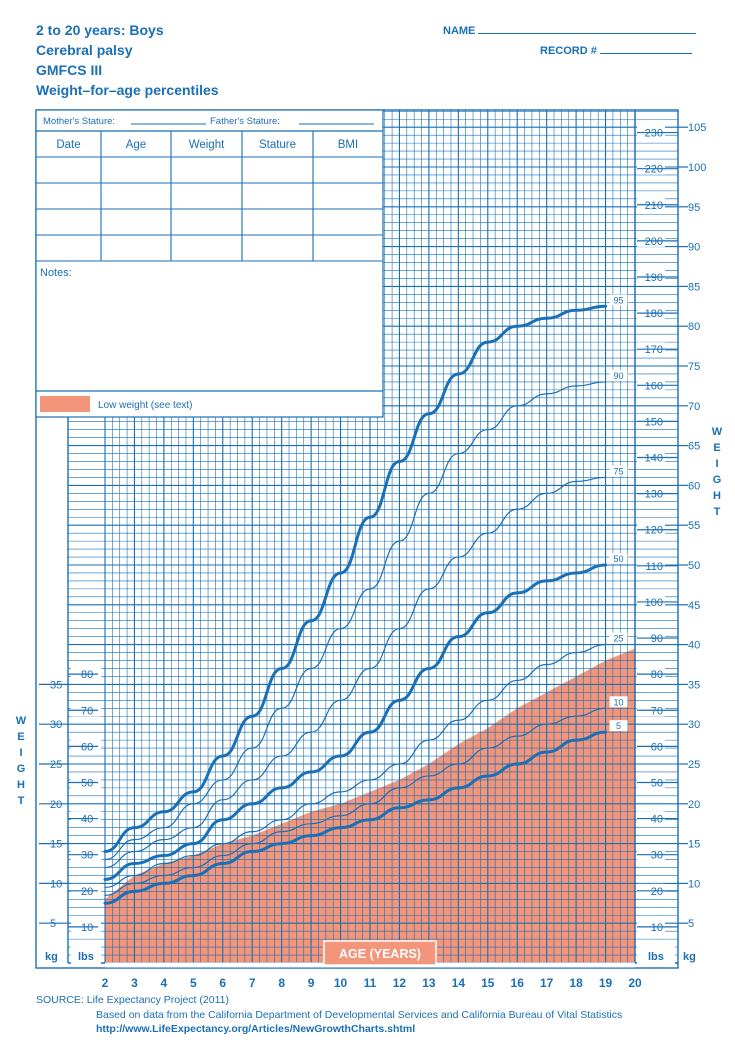 The height and width of the screenshot is (1058, 735). I want to click on lbs-tick-label-left: 30, so click(87, 856).